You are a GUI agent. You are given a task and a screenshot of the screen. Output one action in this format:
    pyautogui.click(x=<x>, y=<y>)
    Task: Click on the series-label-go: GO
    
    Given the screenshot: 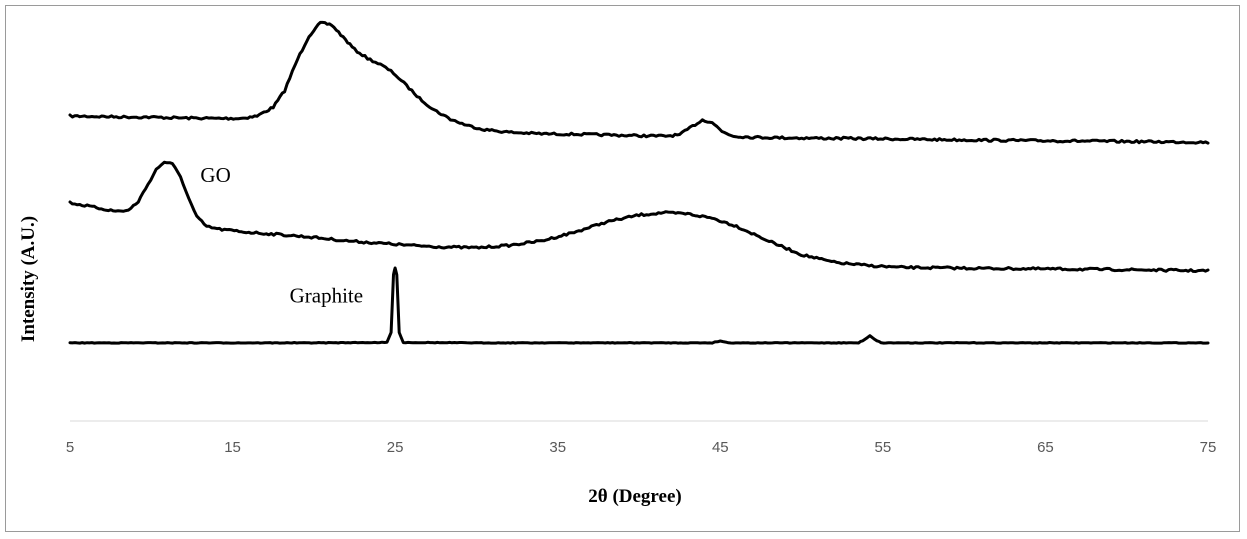 What is the action you would take?
    pyautogui.click(x=215, y=175)
    